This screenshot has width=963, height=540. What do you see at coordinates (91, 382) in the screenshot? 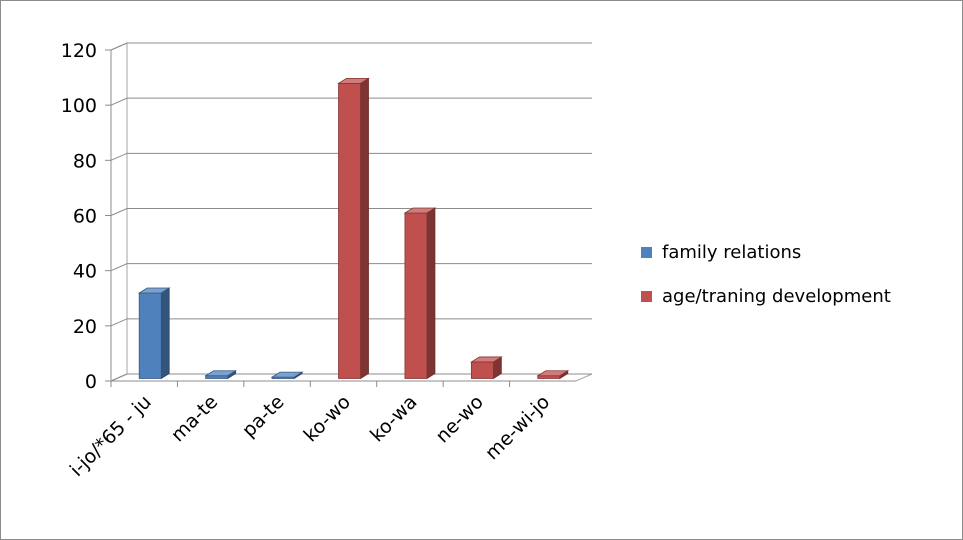
I see `y-tick-label-0: 0` at bounding box center [91, 382].